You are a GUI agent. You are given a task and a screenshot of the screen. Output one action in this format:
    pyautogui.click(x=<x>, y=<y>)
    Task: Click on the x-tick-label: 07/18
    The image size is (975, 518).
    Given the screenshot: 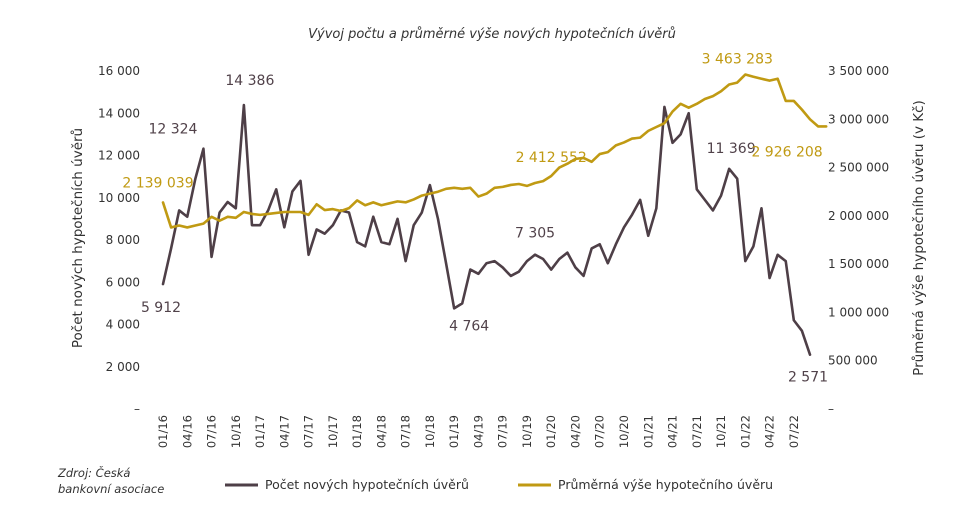 What is the action you would take?
    pyautogui.click(x=406, y=431)
    